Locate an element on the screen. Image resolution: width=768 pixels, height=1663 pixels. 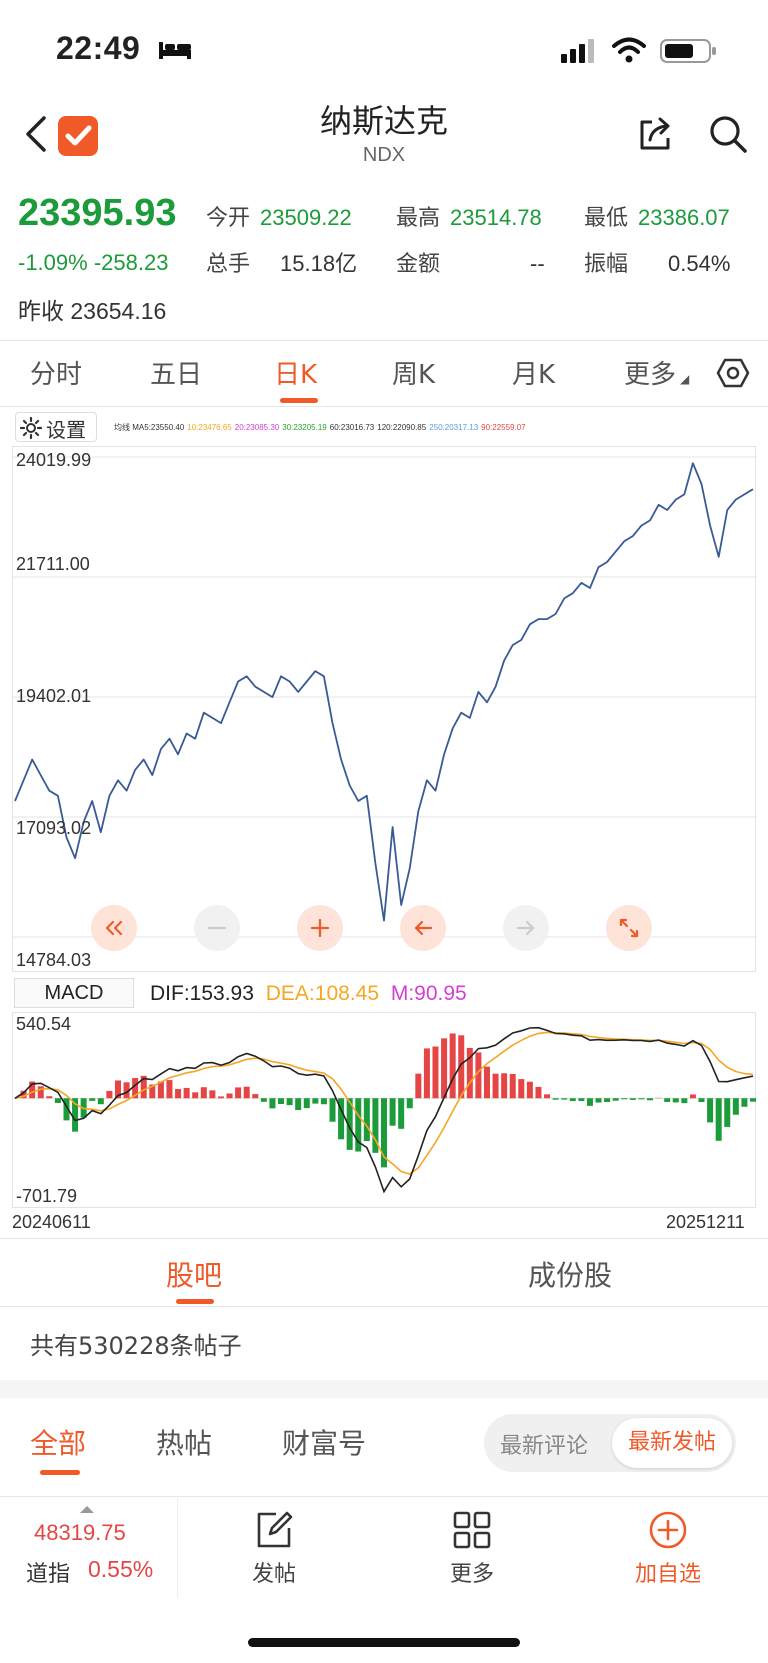
chart-settings-hex-icon is located at coordinates (733, 373).